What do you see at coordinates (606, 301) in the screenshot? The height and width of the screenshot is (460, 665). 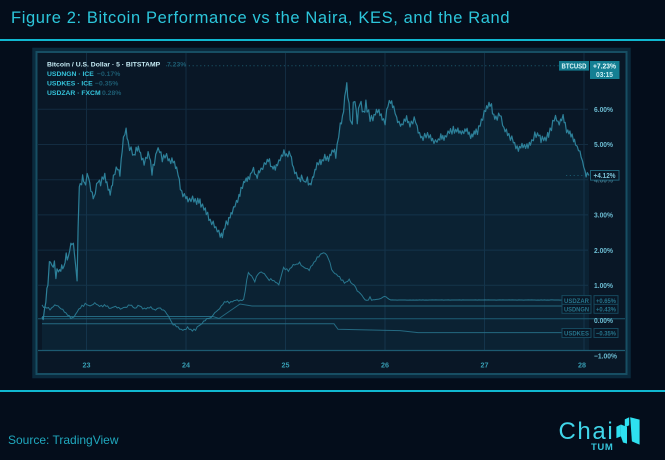 I see `svg-text: +0.65%` at bounding box center [606, 301].